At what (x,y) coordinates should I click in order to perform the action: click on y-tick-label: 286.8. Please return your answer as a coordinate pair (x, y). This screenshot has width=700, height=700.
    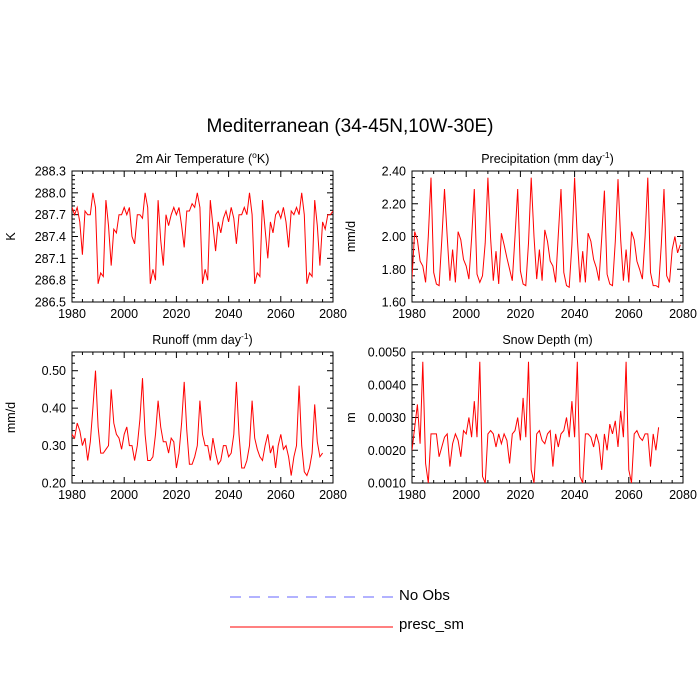
    Looking at the image, I should click on (50, 281).